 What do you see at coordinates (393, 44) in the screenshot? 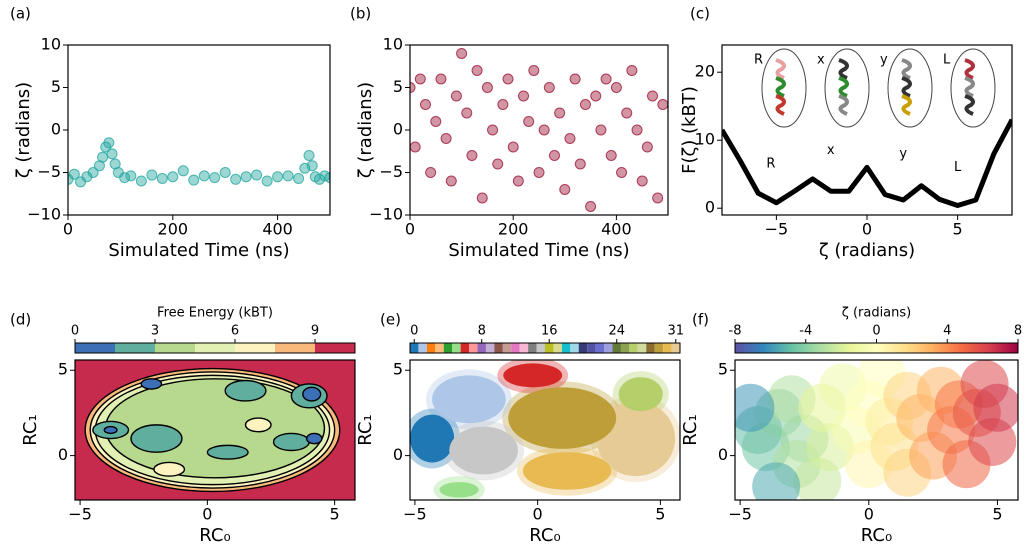
I see `y-tick-label: 10` at bounding box center [393, 44].